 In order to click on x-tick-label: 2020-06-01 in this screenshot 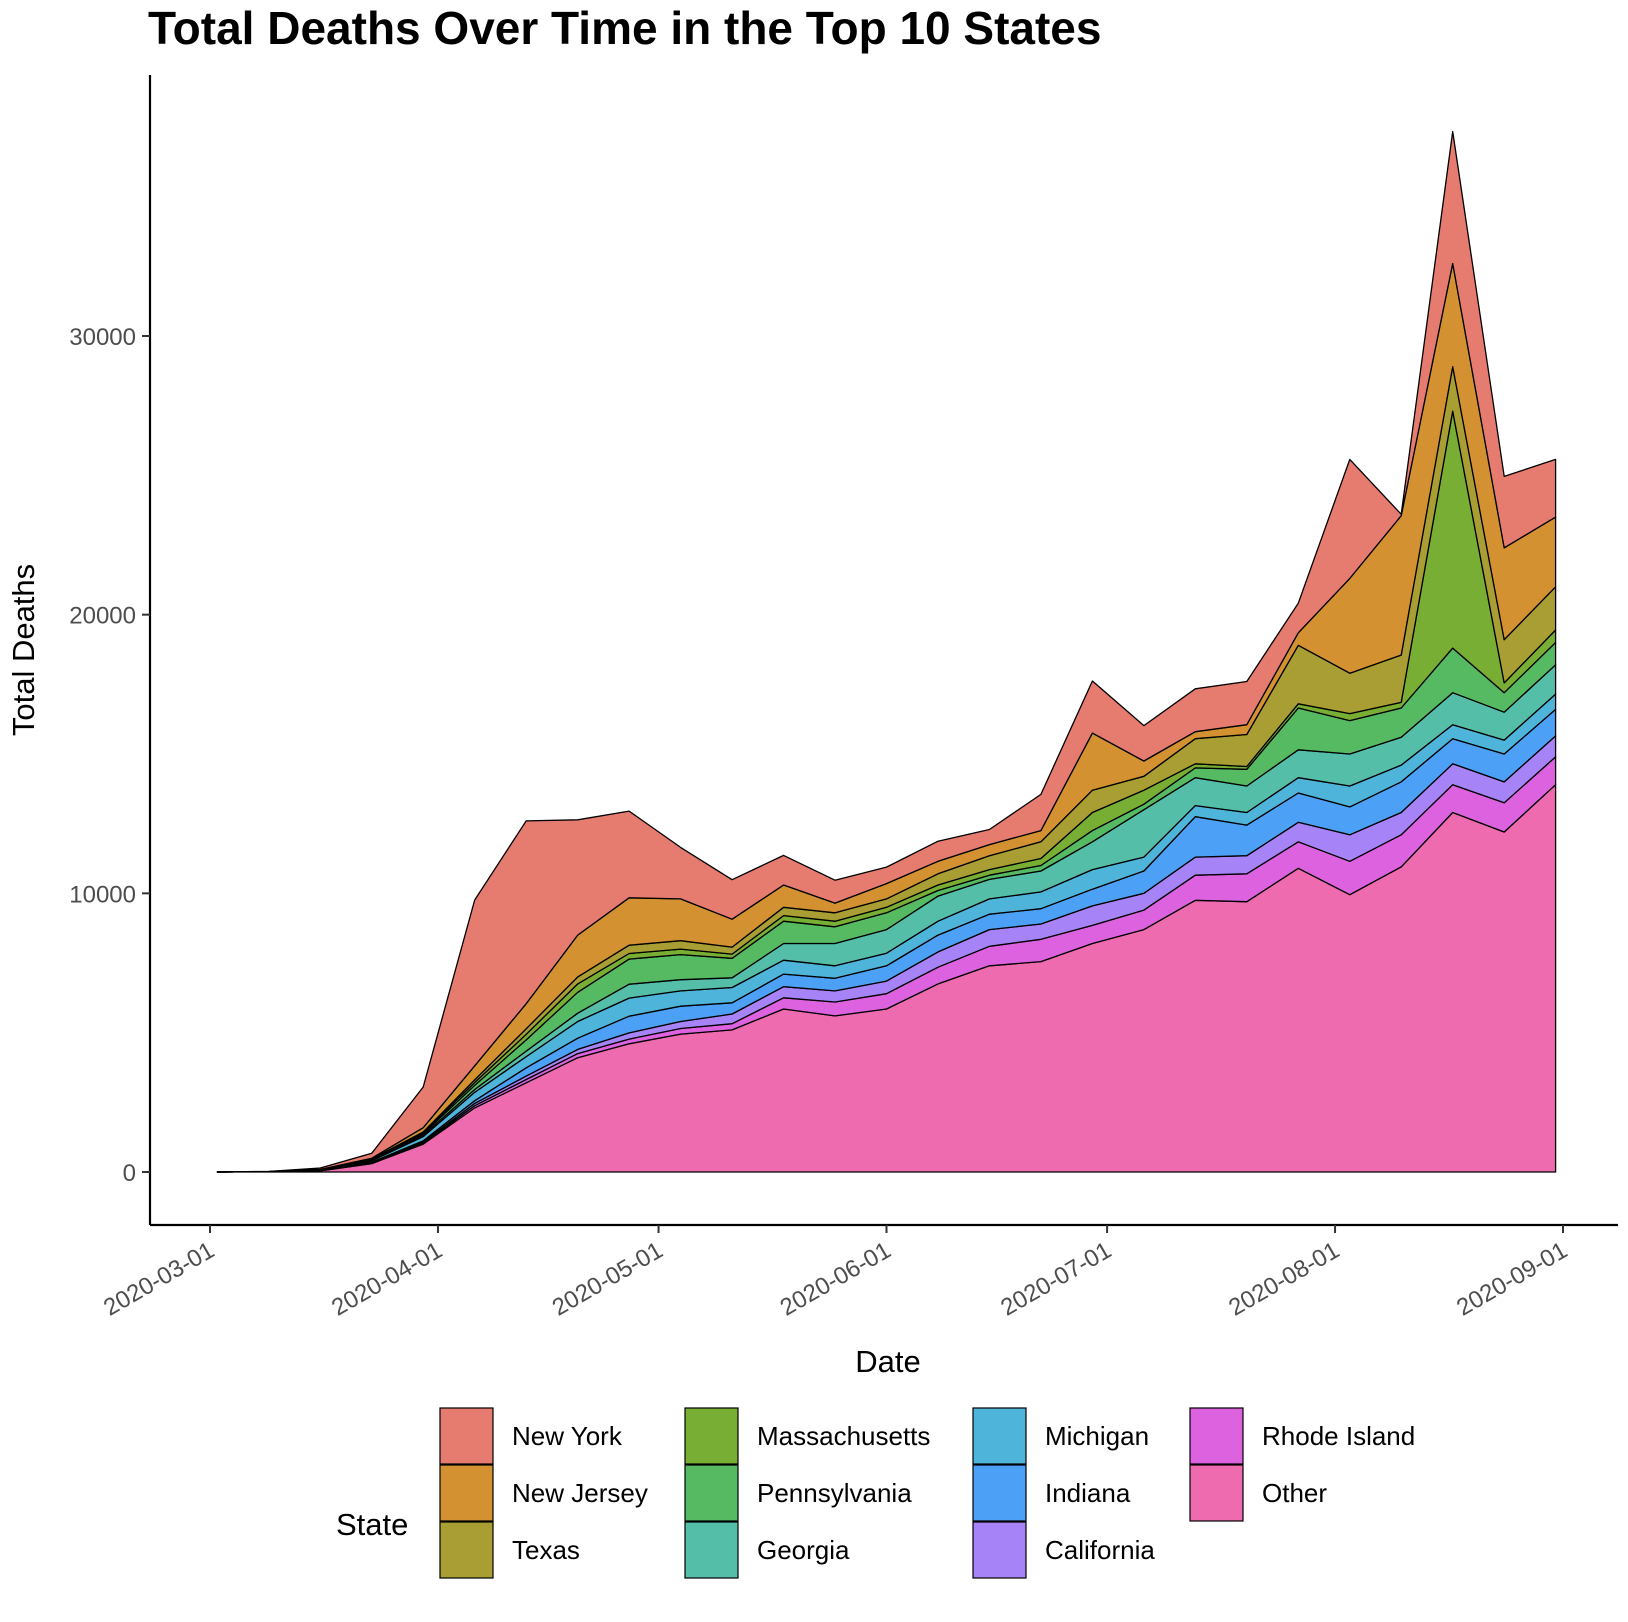, I will do `click(836, 1279)`.